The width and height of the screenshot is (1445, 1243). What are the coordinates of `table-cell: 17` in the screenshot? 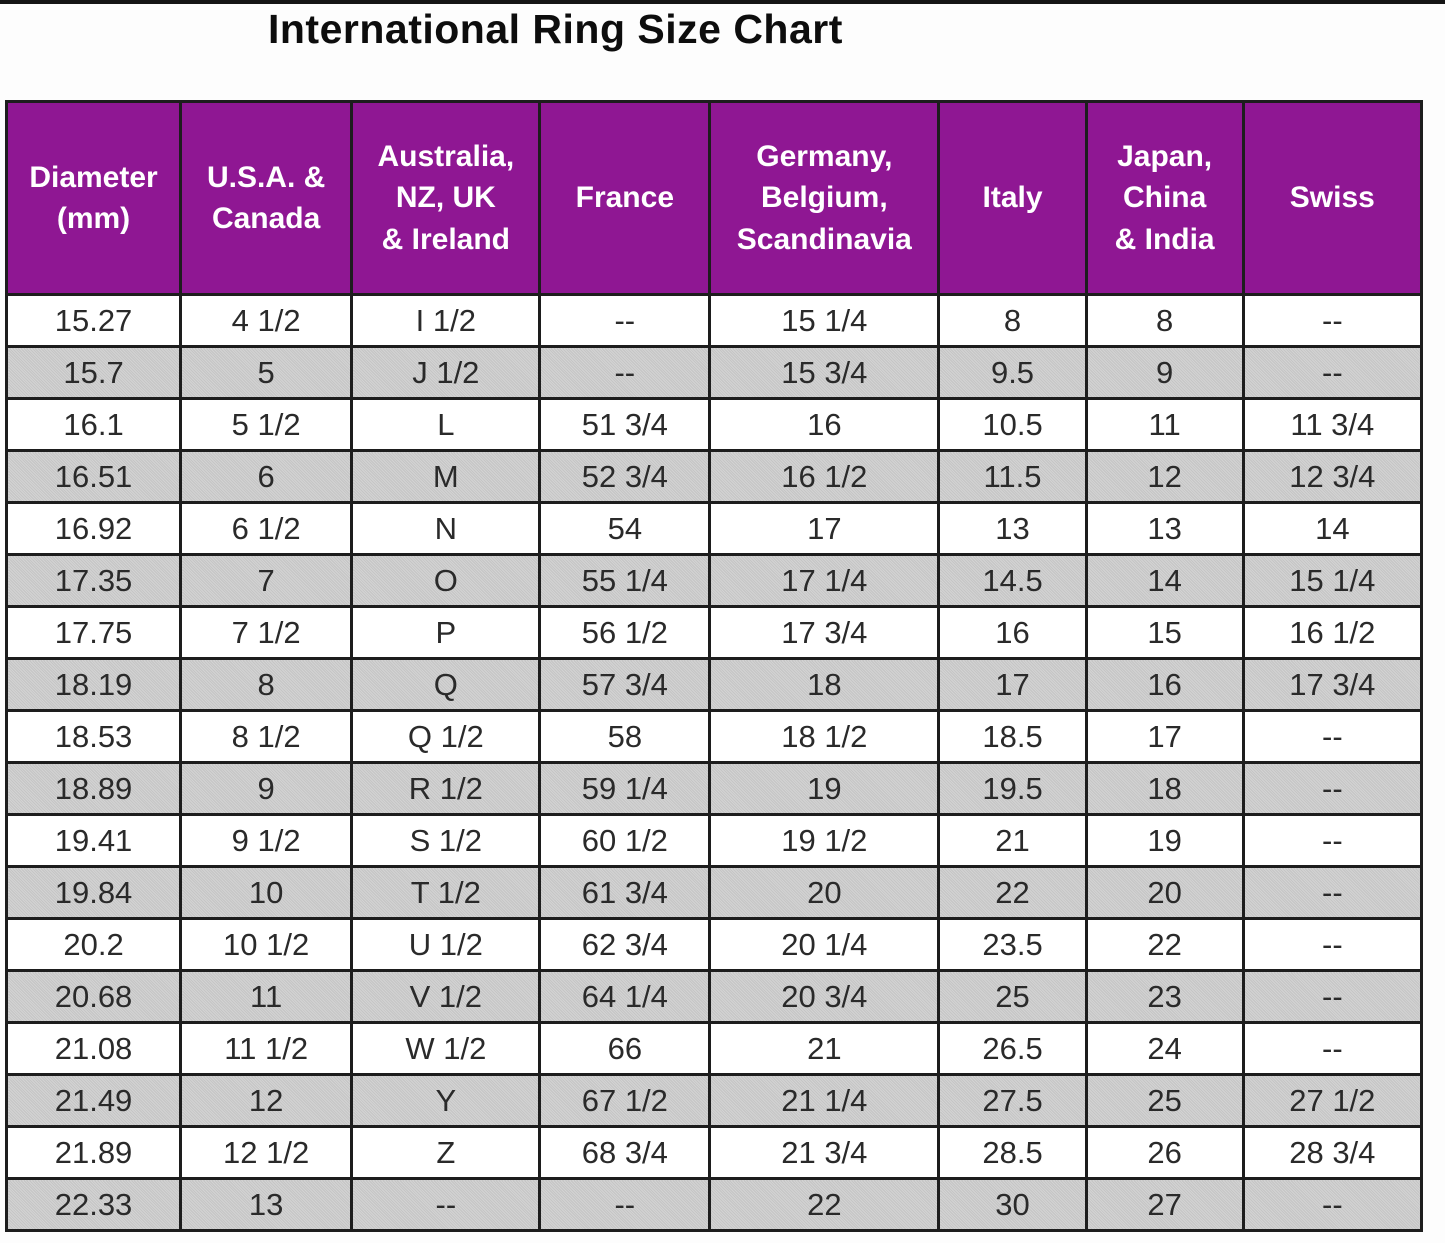 It's located at (1012, 684).